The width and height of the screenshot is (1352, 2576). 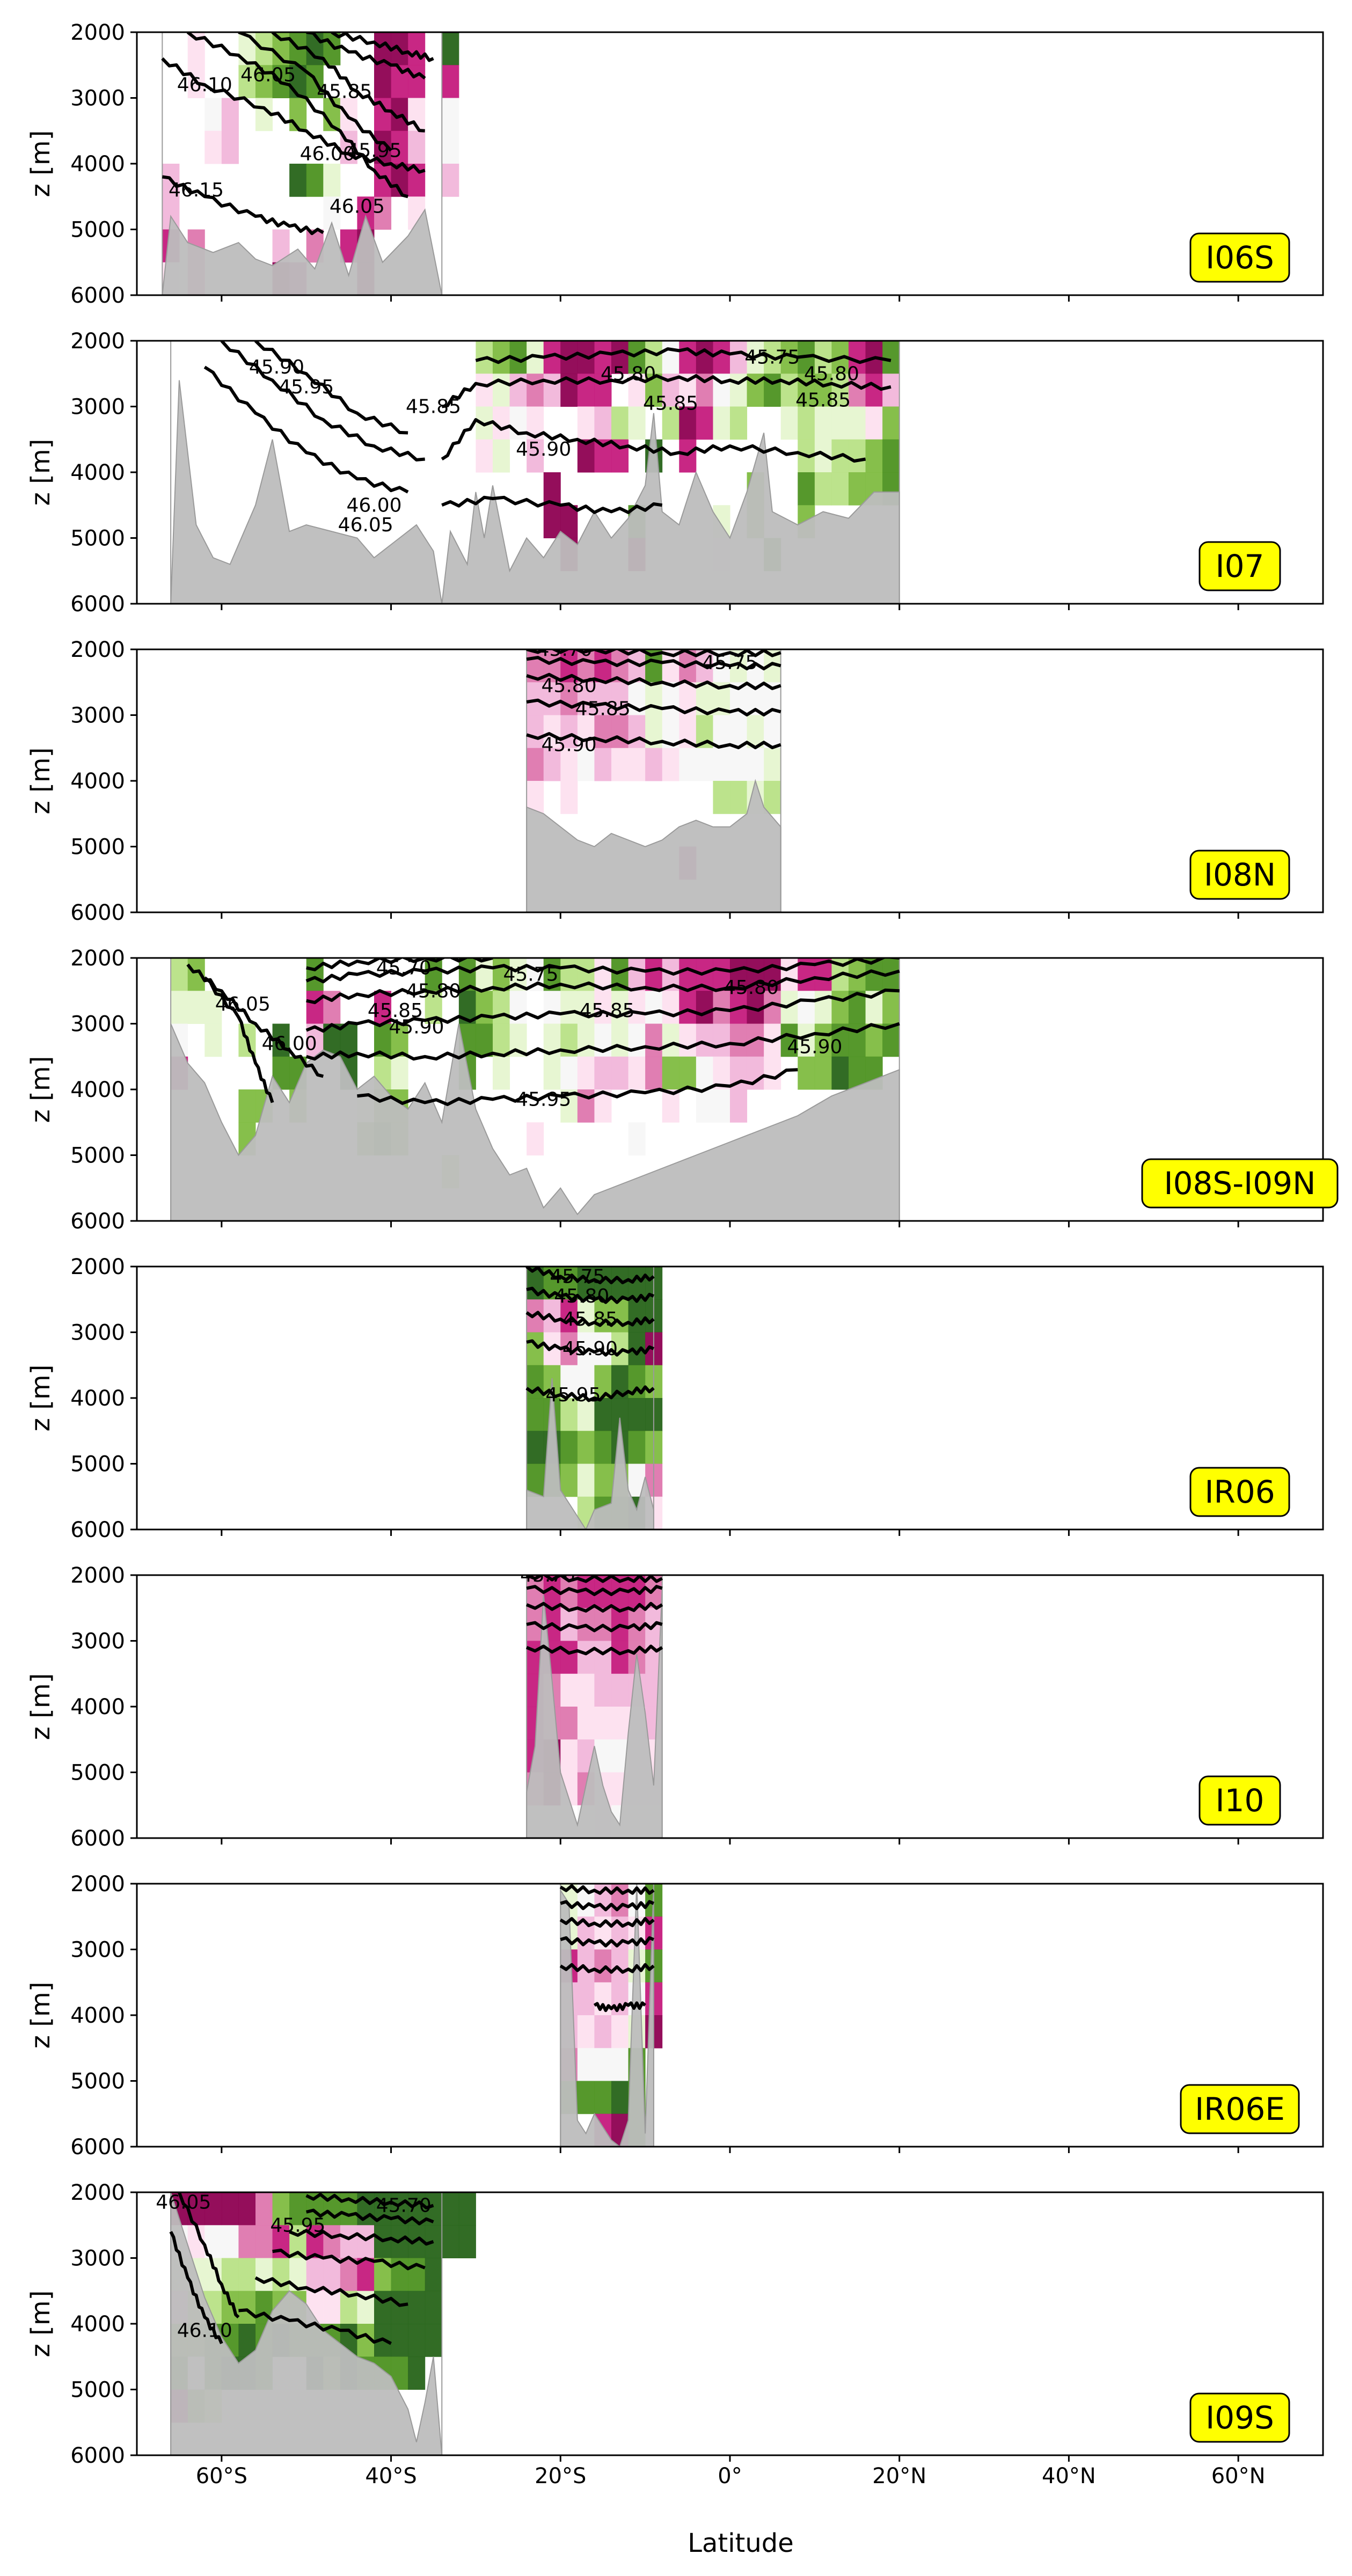 What do you see at coordinates (772, 358) in the screenshot?
I see `contour-label: 45.75` at bounding box center [772, 358].